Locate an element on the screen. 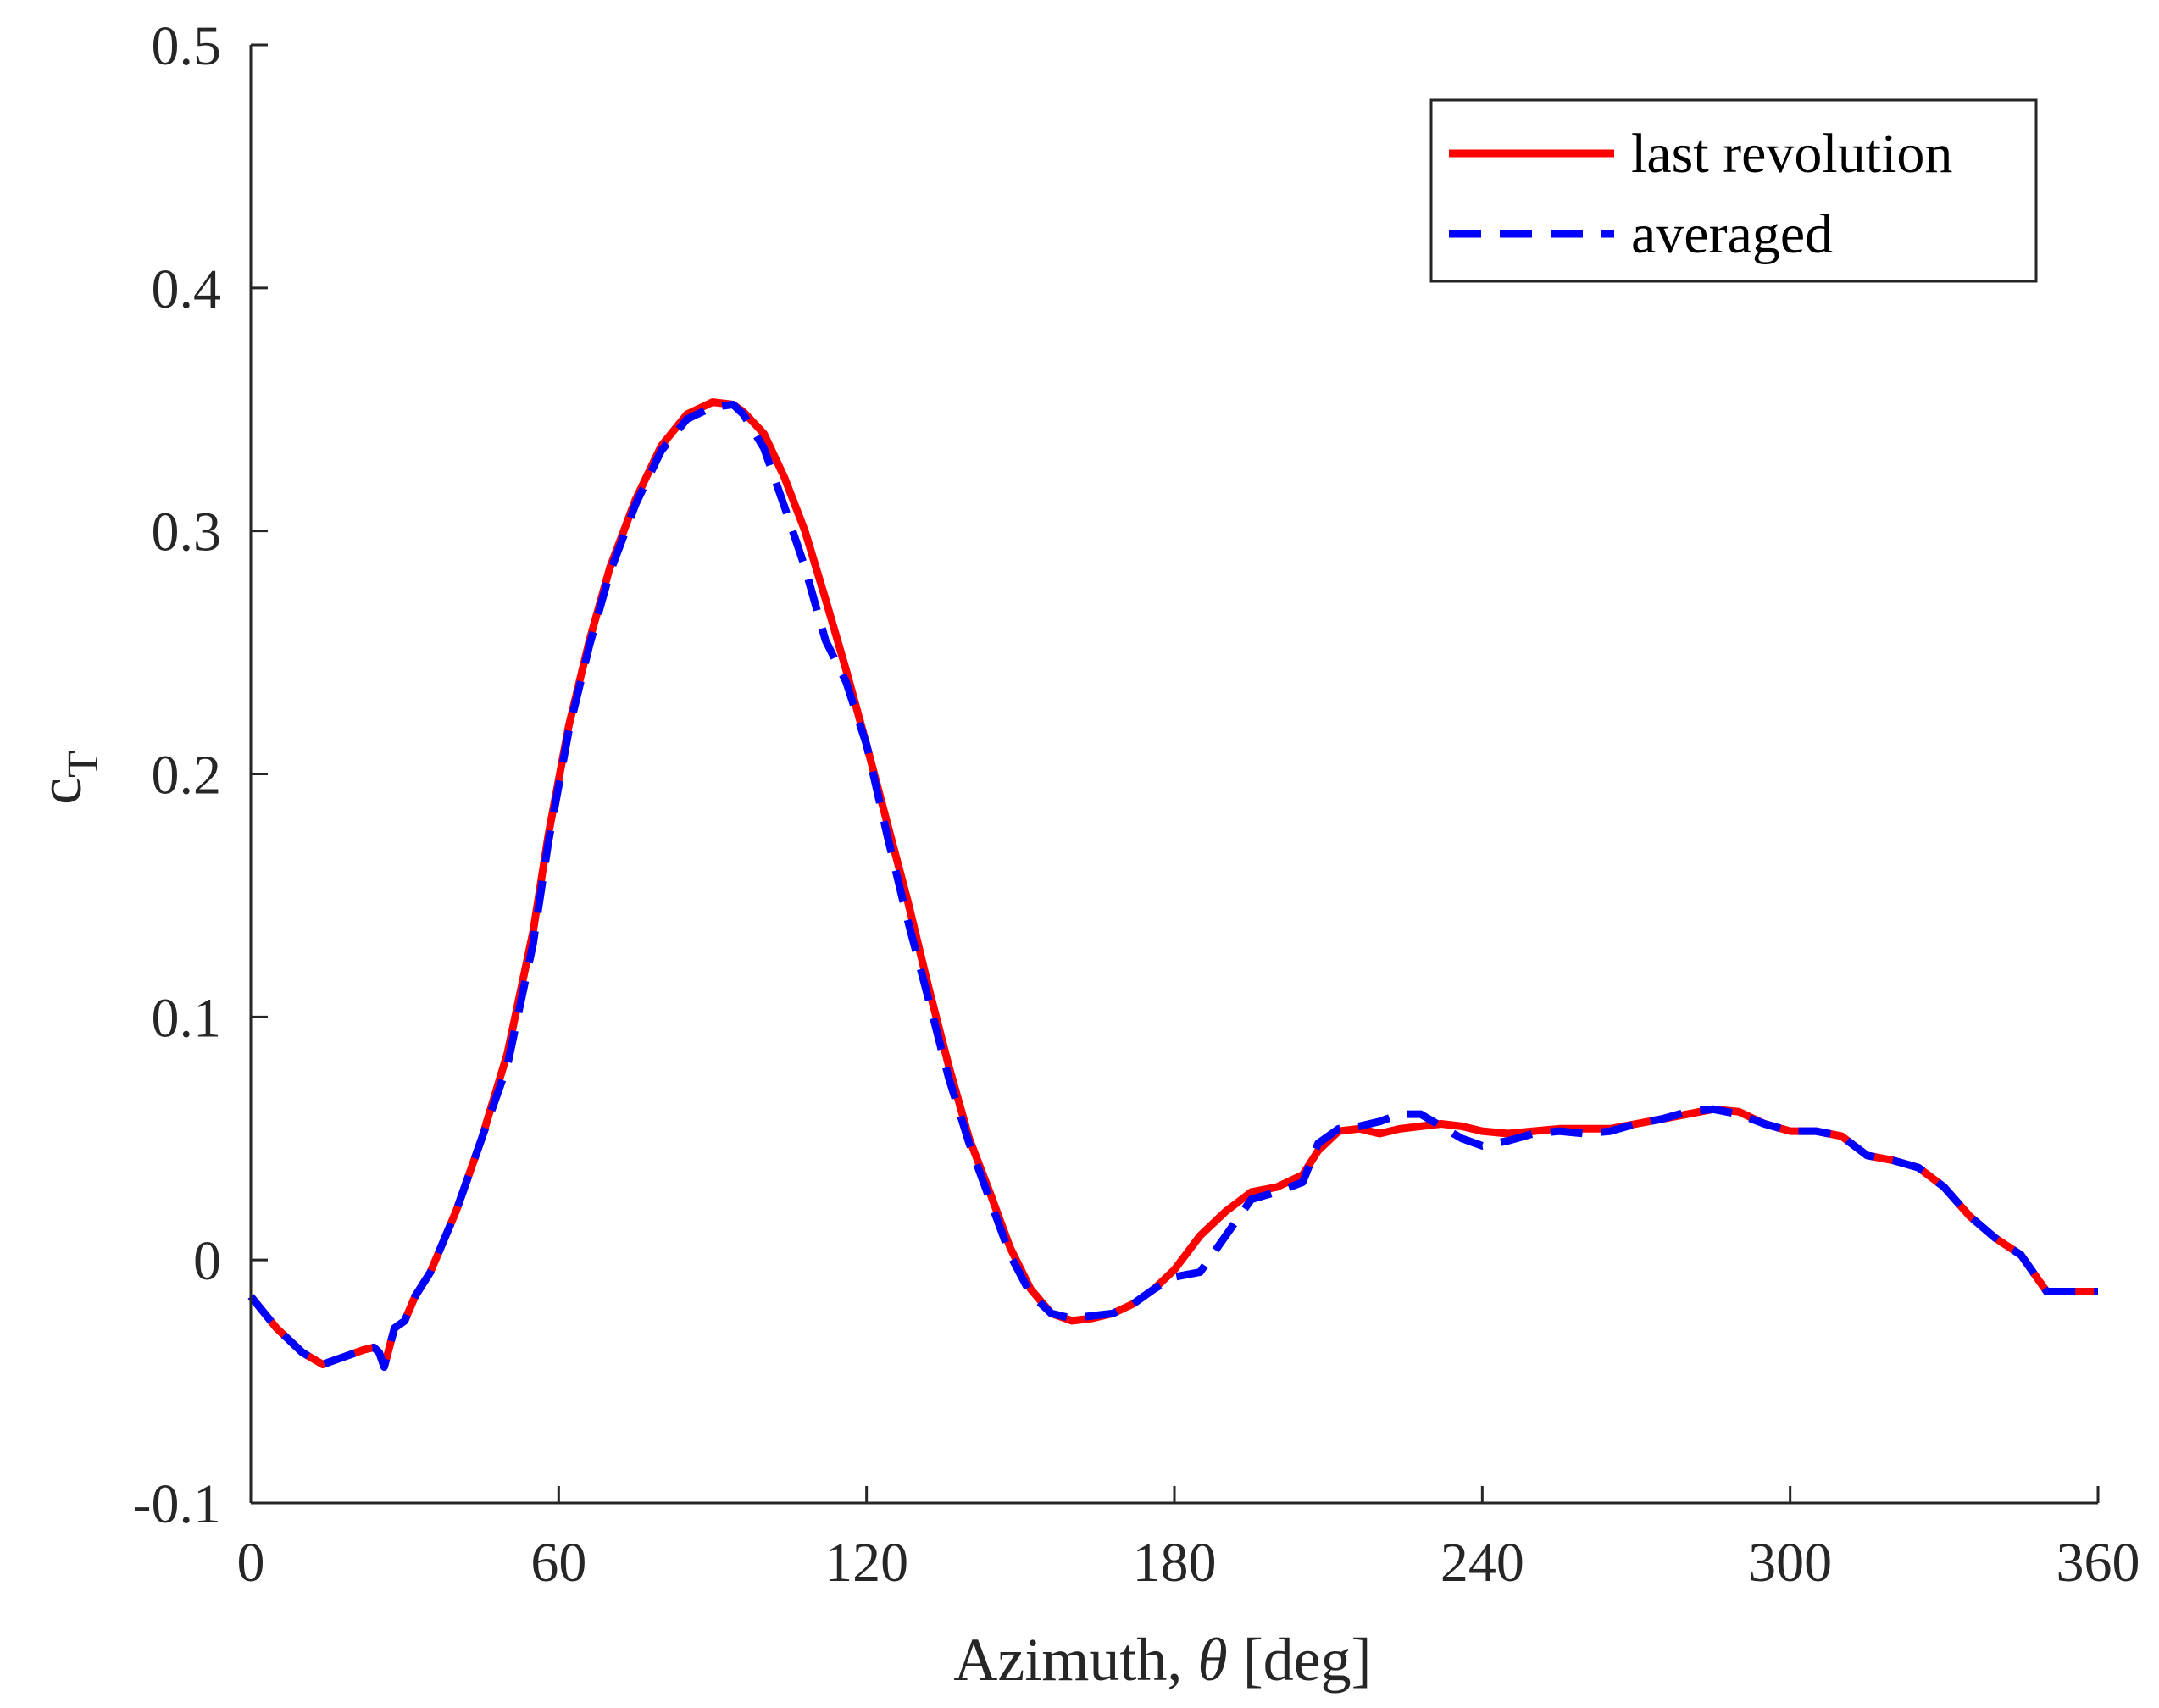  legend-label-averaged: averaged is located at coordinates (1732, 234).